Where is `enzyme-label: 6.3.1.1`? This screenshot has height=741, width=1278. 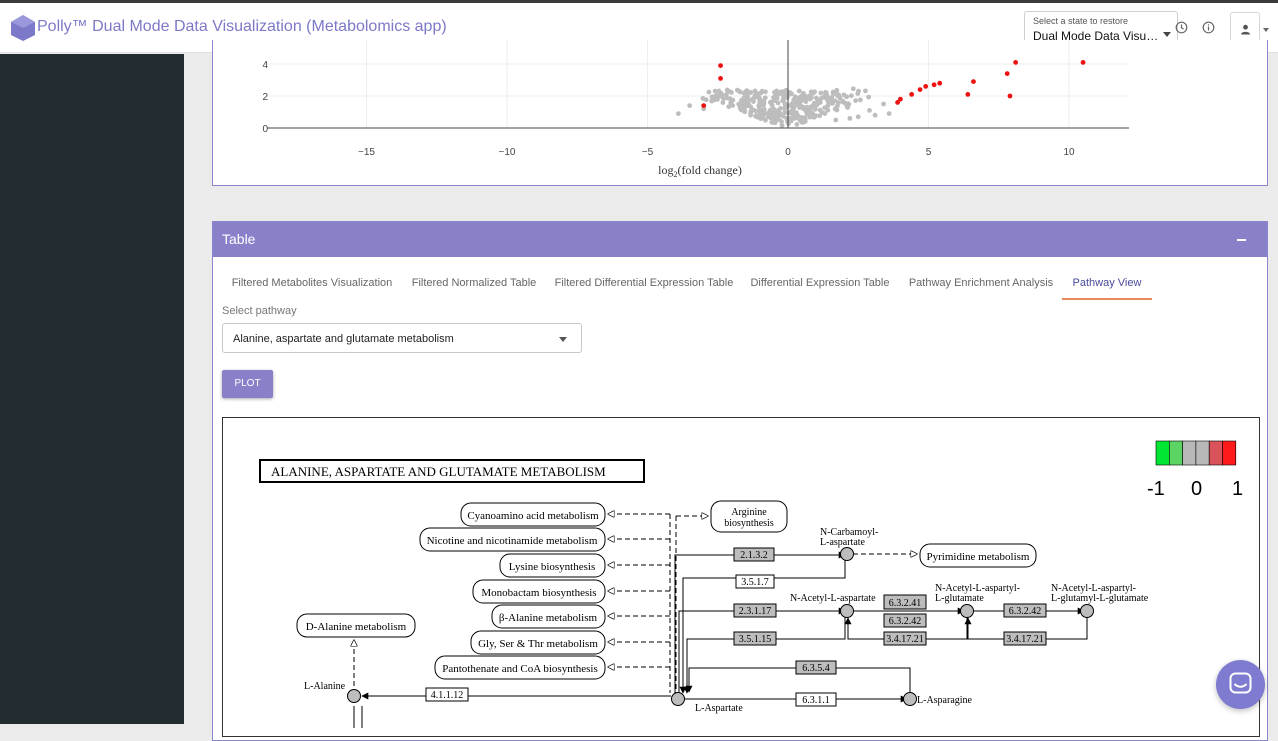
enzyme-label: 6.3.1.1 is located at coordinates (816, 700).